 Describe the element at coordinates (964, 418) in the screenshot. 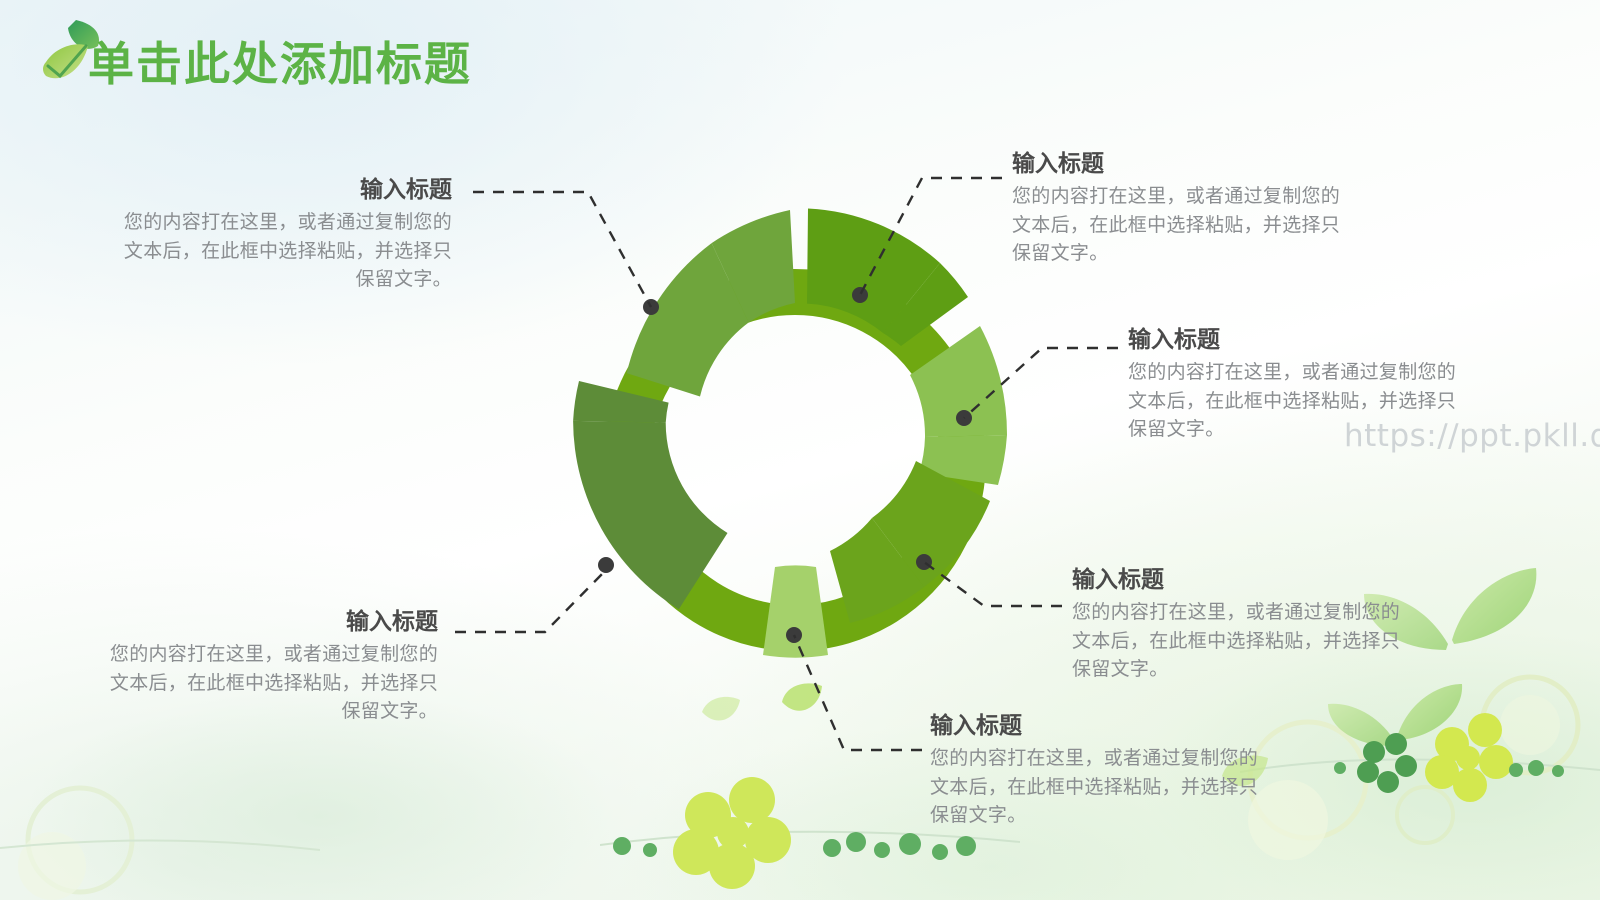

I see `connector-dot-right` at that location.